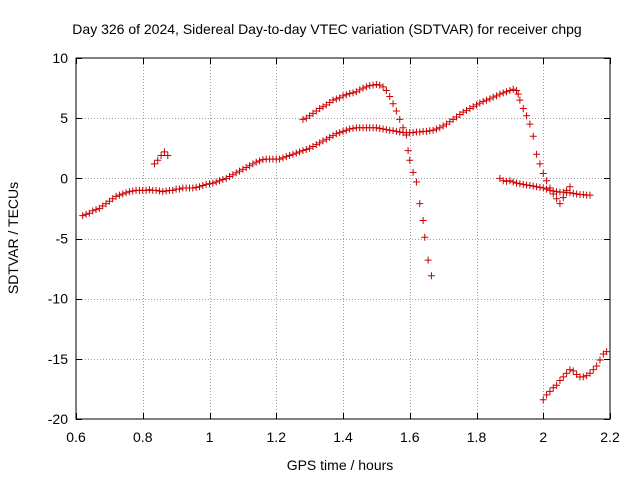  What do you see at coordinates (13, 238) in the screenshot?
I see `y-axis-label: SDTVAR / TECUs` at bounding box center [13, 238].